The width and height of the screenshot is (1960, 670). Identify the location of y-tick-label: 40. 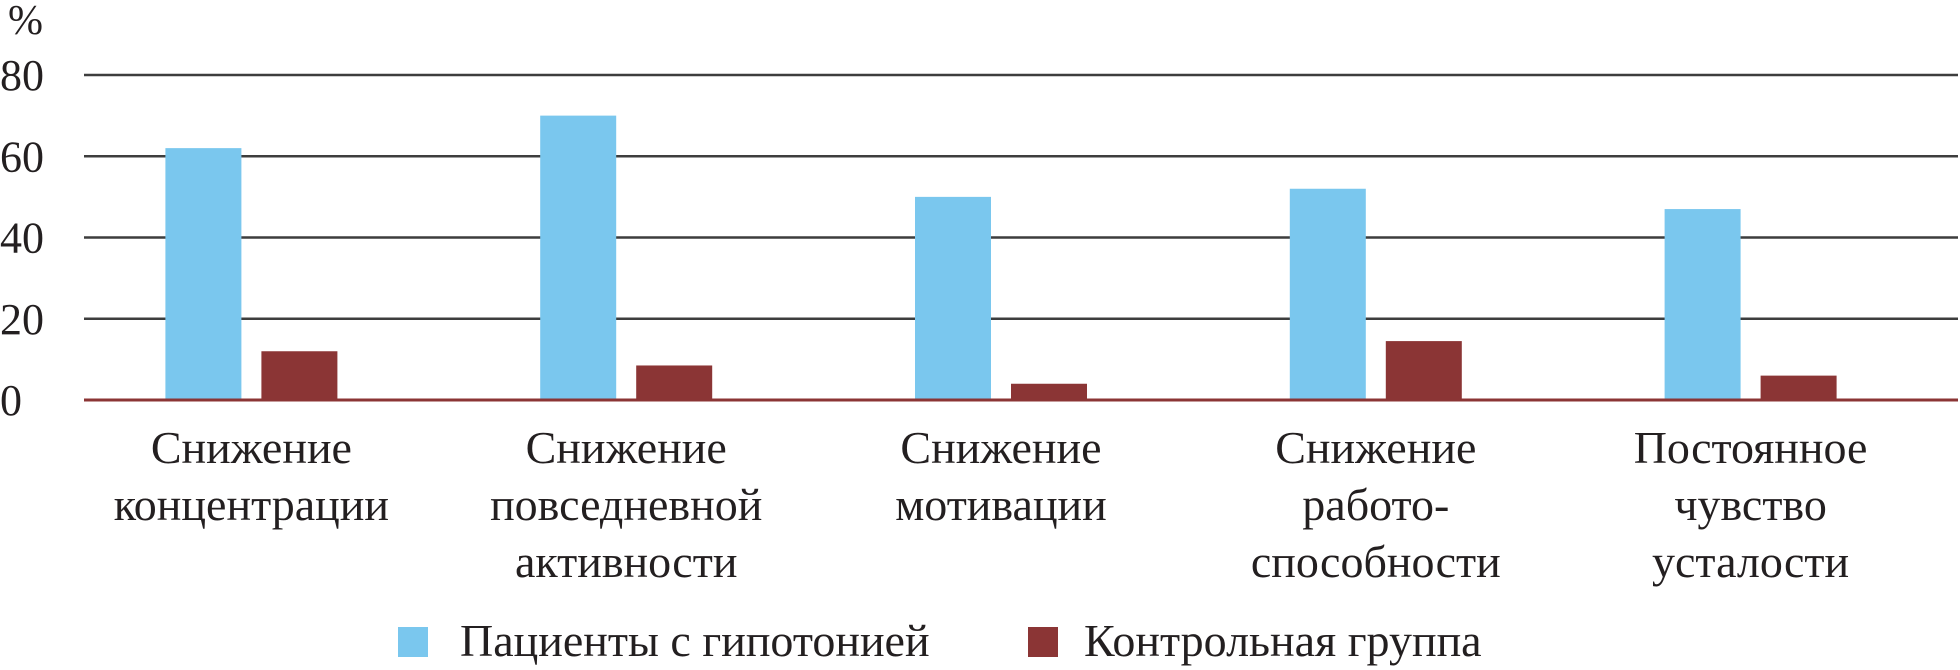
(22, 238).